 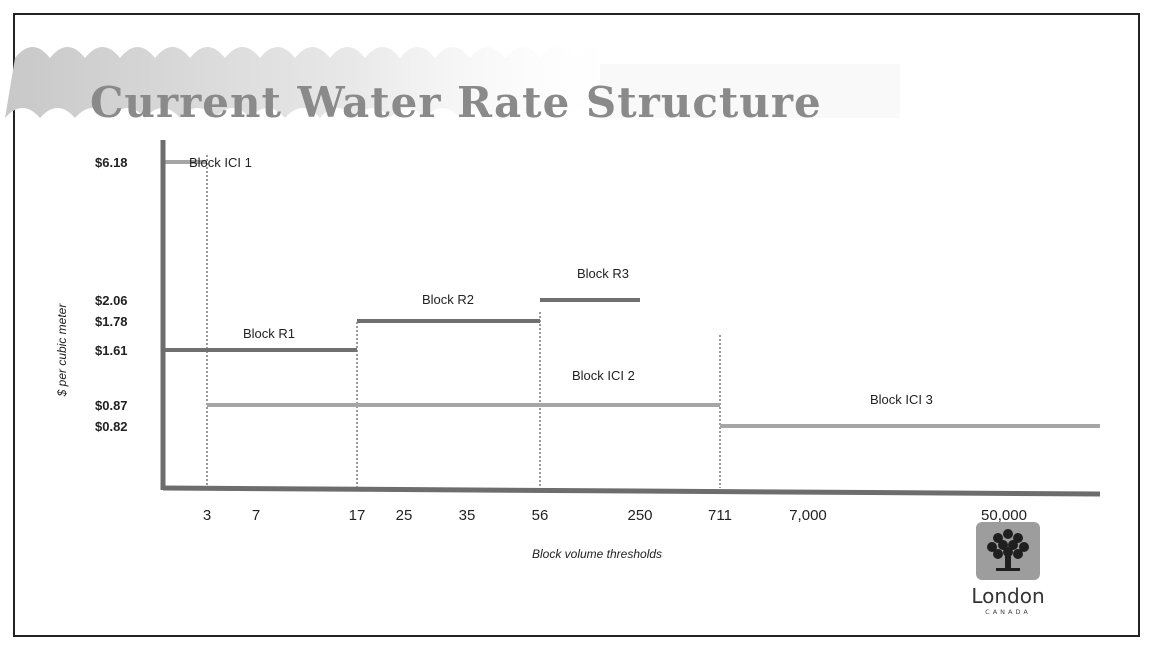 I want to click on x-tick-label: 711, so click(x=720, y=515).